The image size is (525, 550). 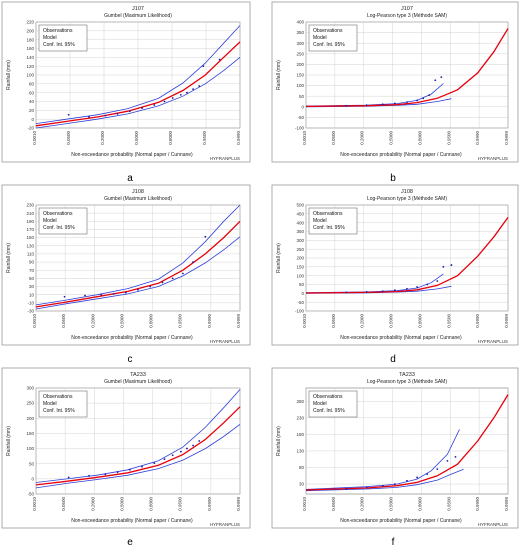 I want to click on y-tick-label: 200, so click(x=300, y=258).